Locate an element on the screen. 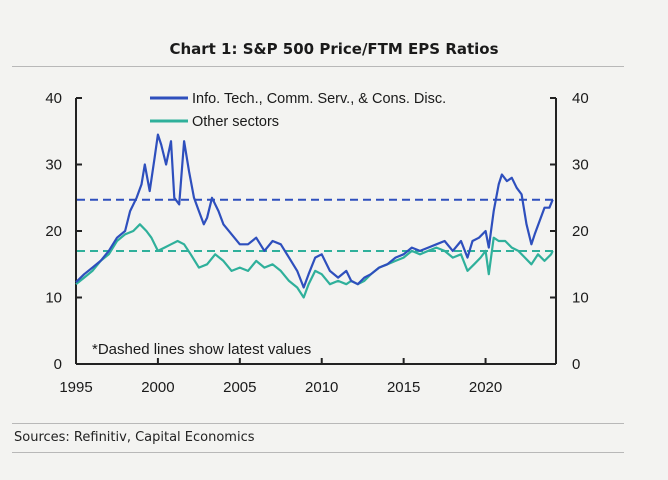  y-tick-label-right: 40 is located at coordinates (580, 98).